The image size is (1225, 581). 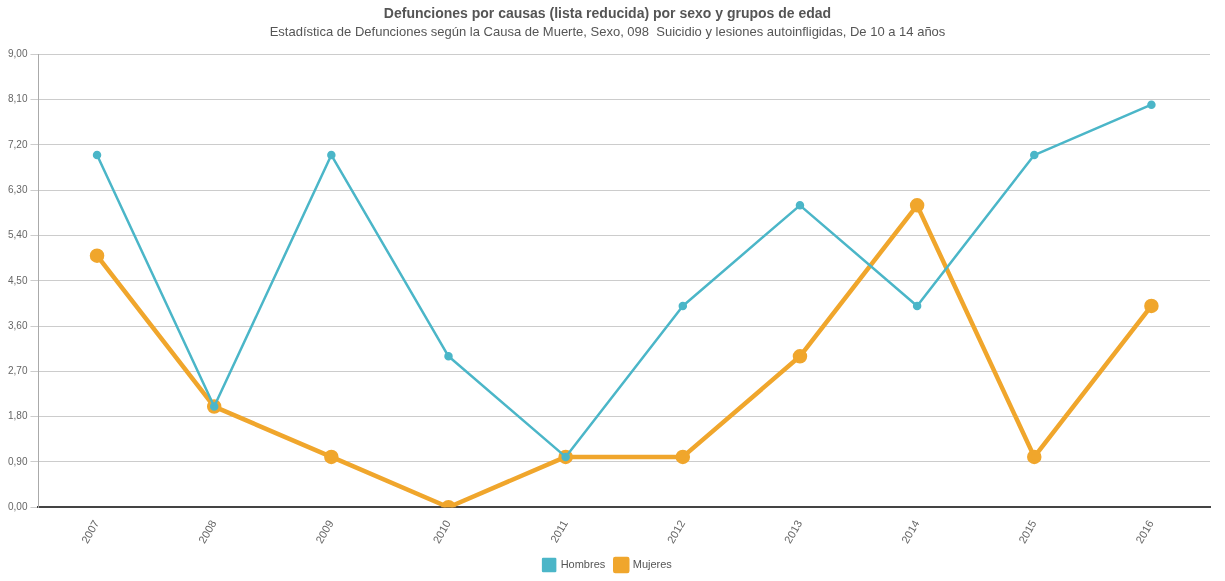 What do you see at coordinates (17, 371) in the screenshot?
I see `y-tick-label: 2,70` at bounding box center [17, 371].